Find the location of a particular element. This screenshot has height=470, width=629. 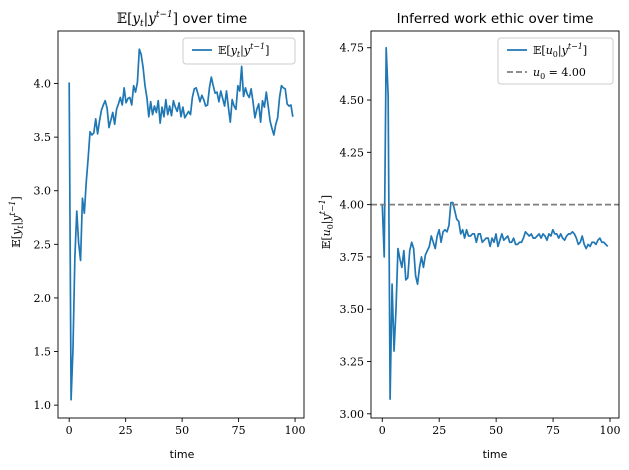

chart-title: 𝔼[yt|yt−1] over time is located at coordinates (182, 19).